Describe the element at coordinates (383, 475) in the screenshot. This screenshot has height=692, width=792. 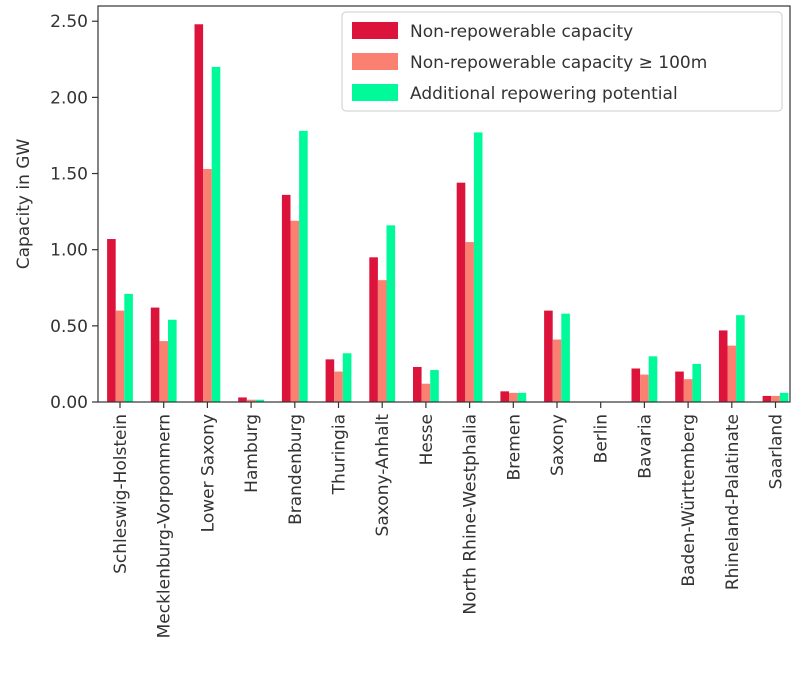
I see `x-tick-label: Saxony-Anhalt` at that location.